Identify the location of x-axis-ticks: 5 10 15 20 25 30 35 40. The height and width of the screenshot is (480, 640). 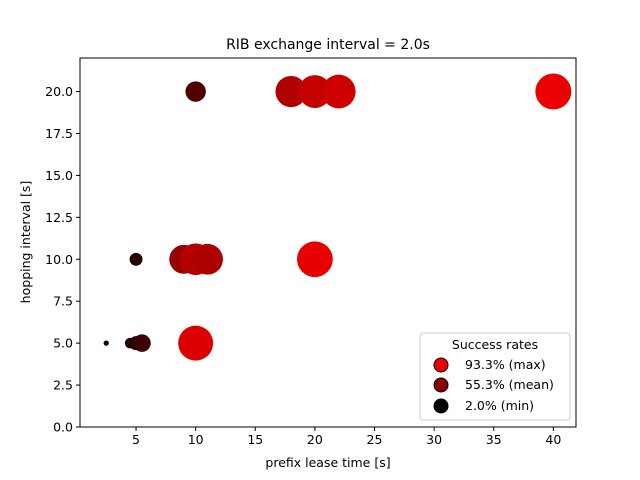
(346, 437).